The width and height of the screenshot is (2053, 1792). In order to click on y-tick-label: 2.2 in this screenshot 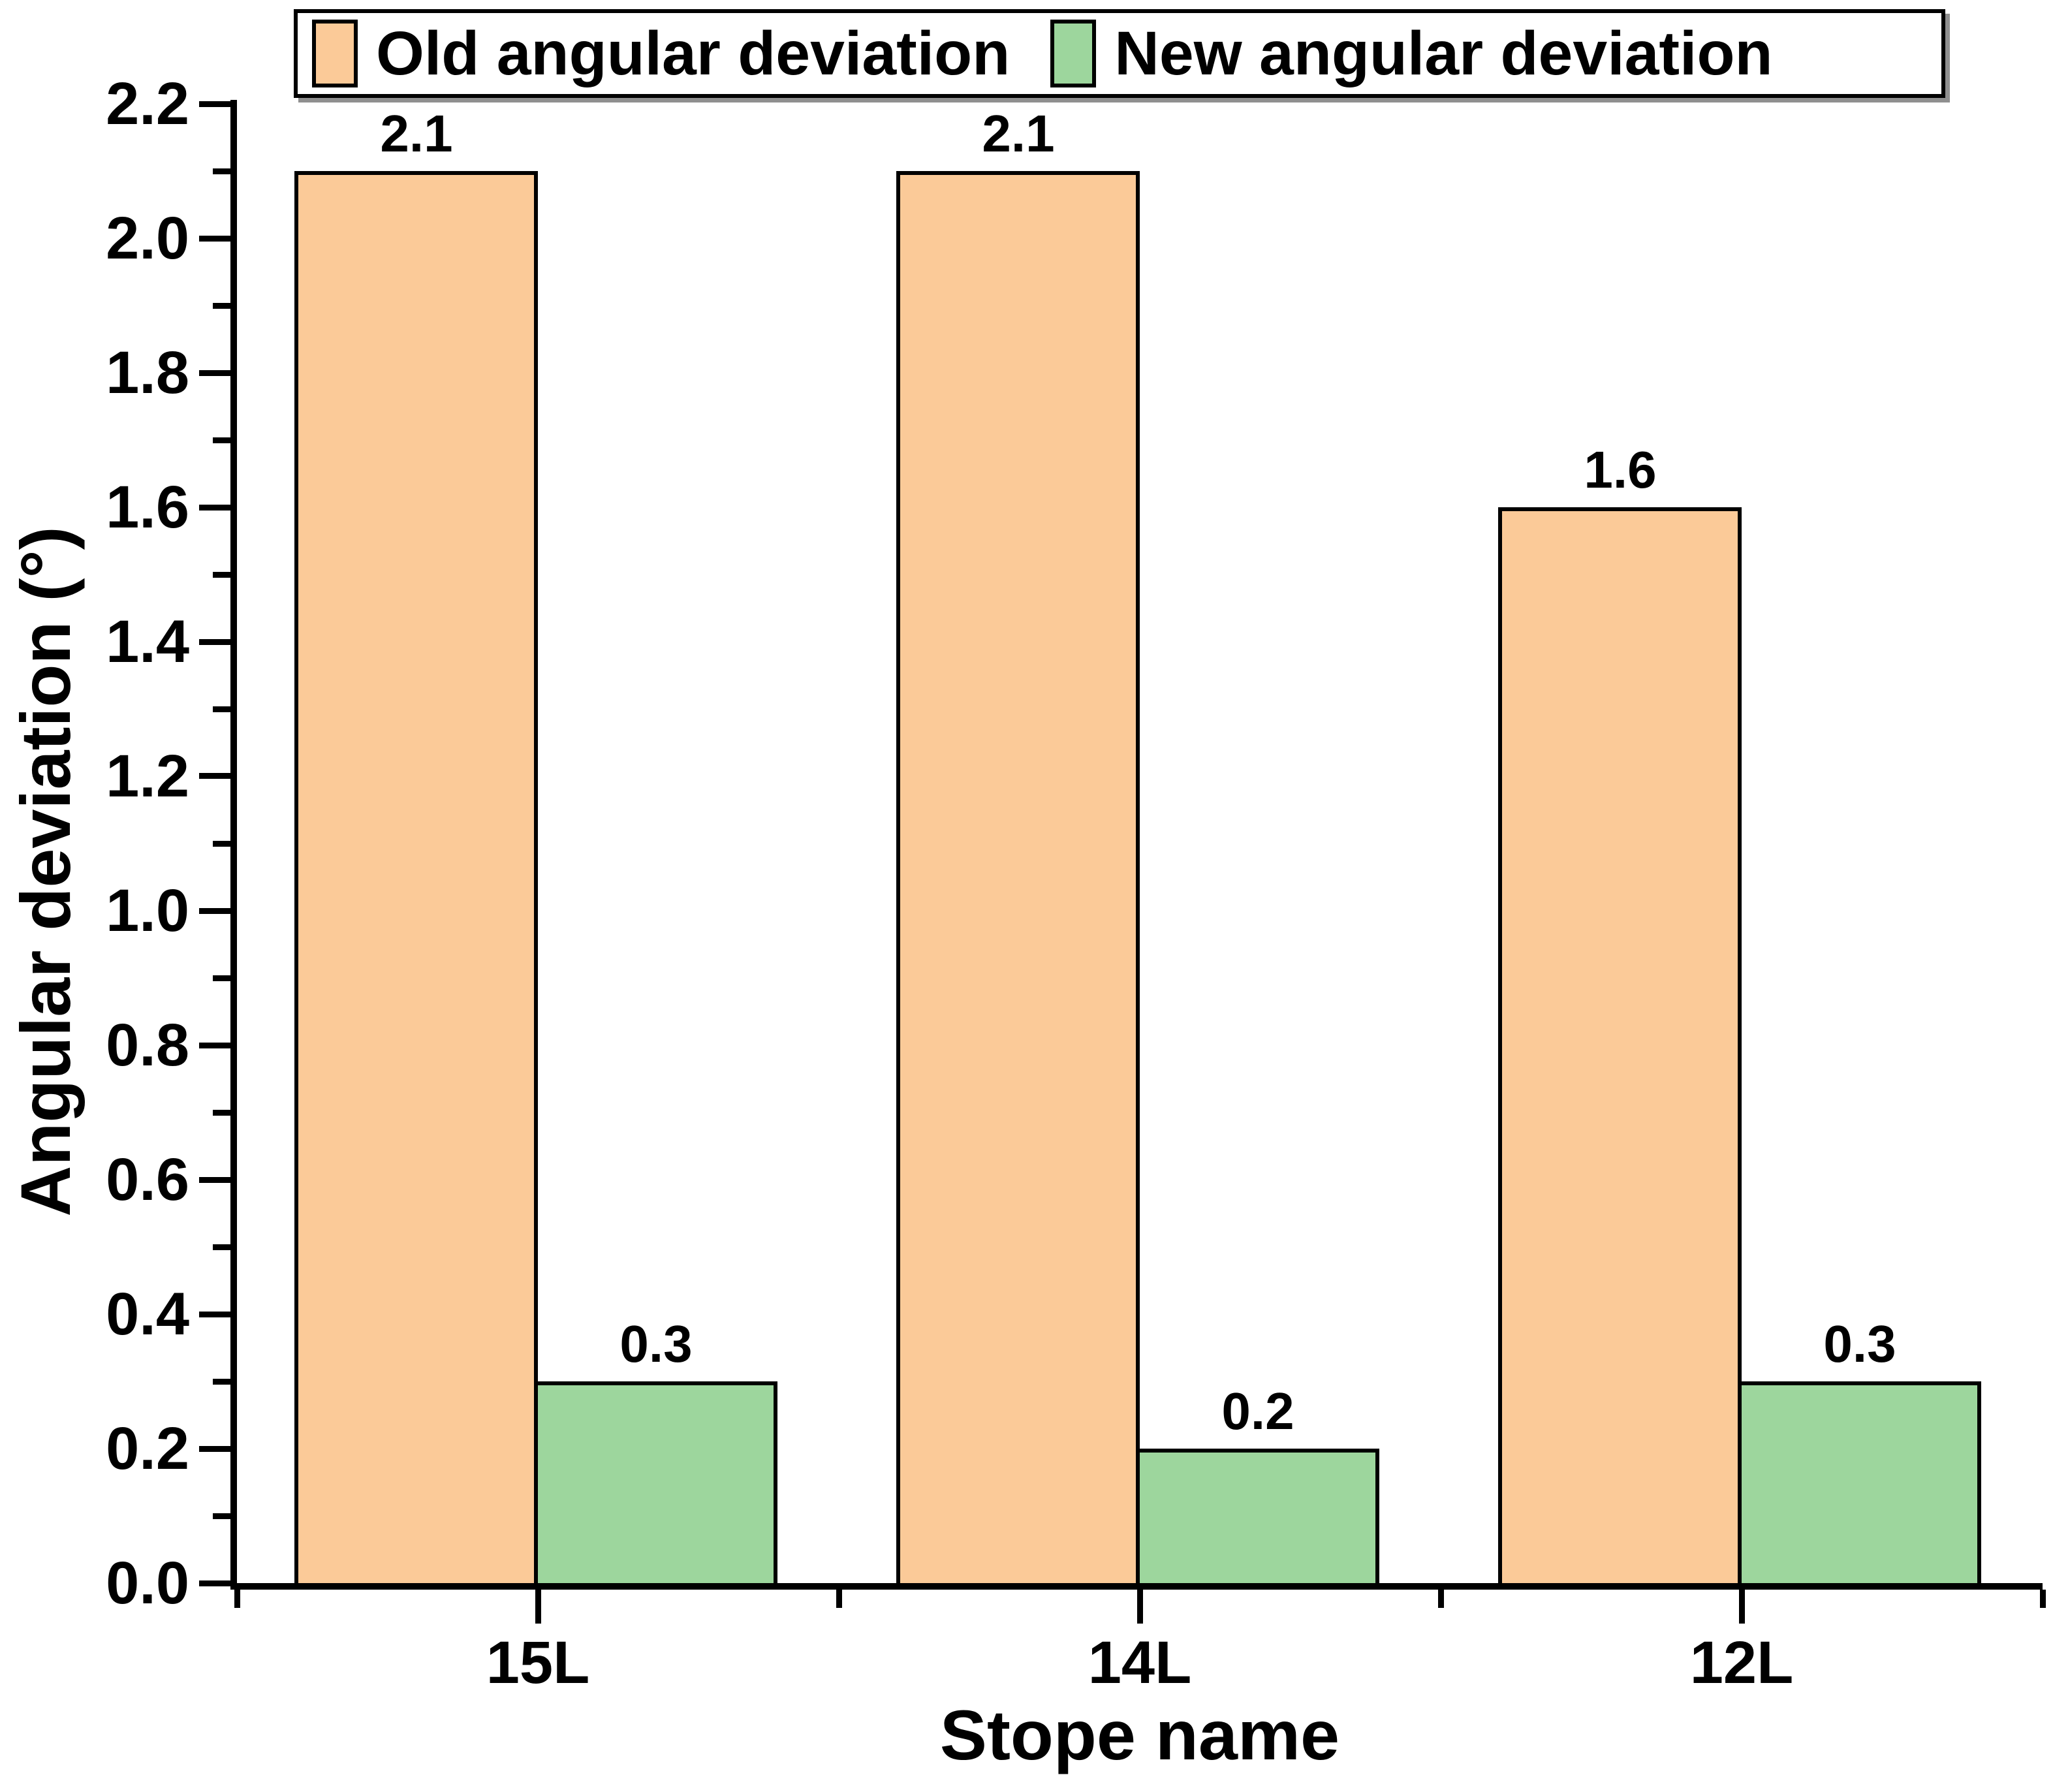, I will do `click(147, 104)`.